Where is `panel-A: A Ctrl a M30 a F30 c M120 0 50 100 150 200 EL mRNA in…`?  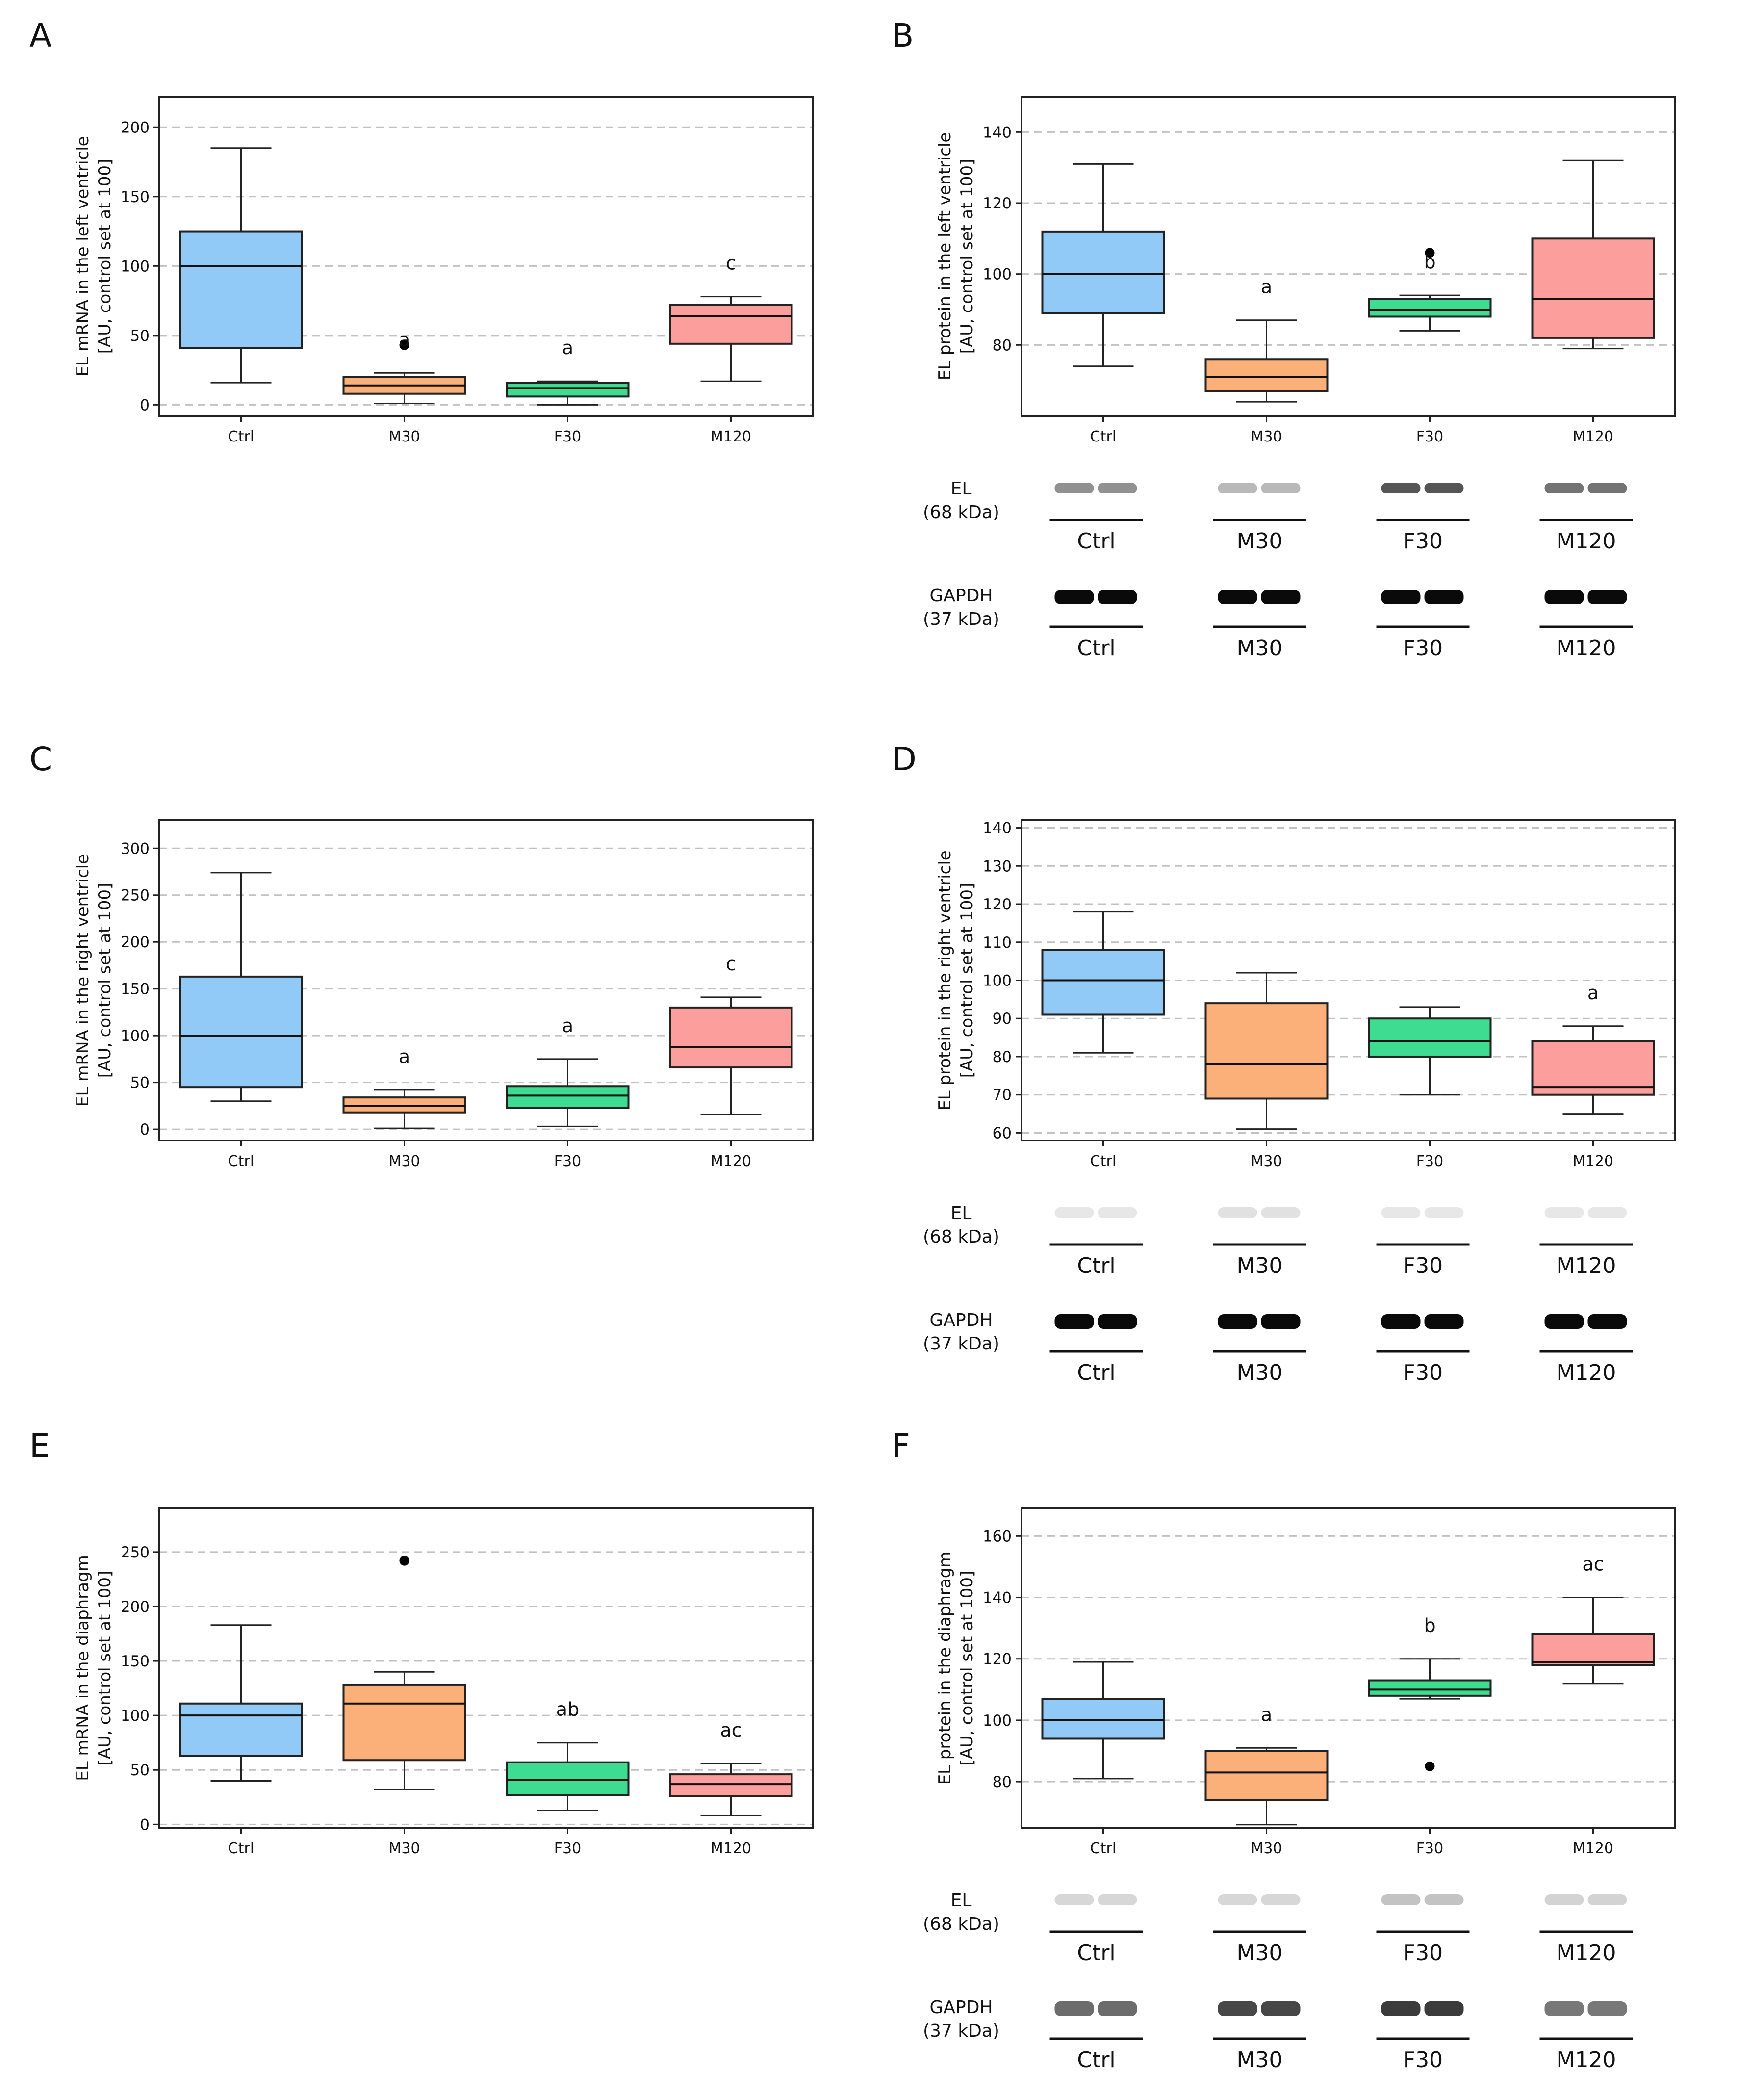 panel-A: A Ctrl a M30 a F30 c M120 0 50 100 150 200 EL mRNA in… is located at coordinates (421, 231).